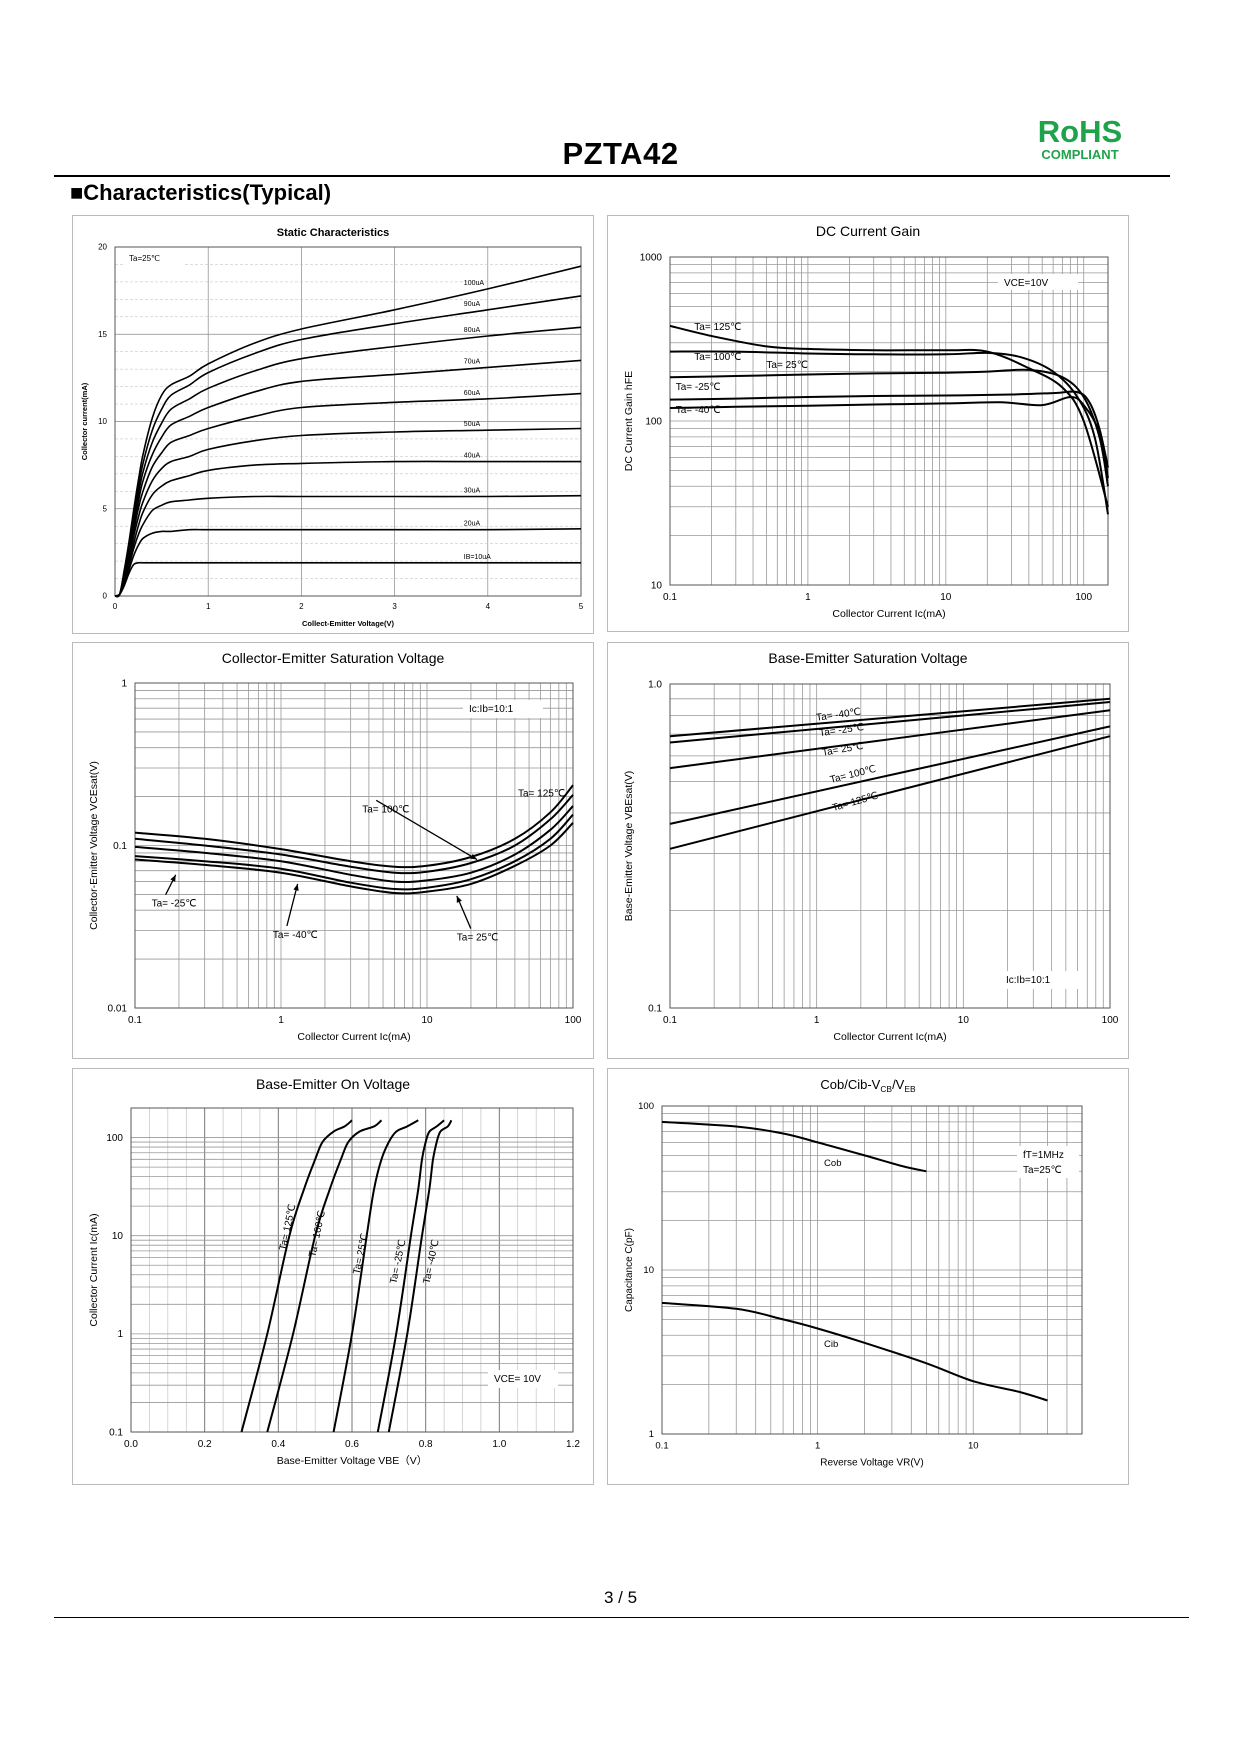 This screenshot has height=1755, width=1241. What do you see at coordinates (717, 357) in the screenshot?
I see `curve-label: Ta= 100℃` at bounding box center [717, 357].